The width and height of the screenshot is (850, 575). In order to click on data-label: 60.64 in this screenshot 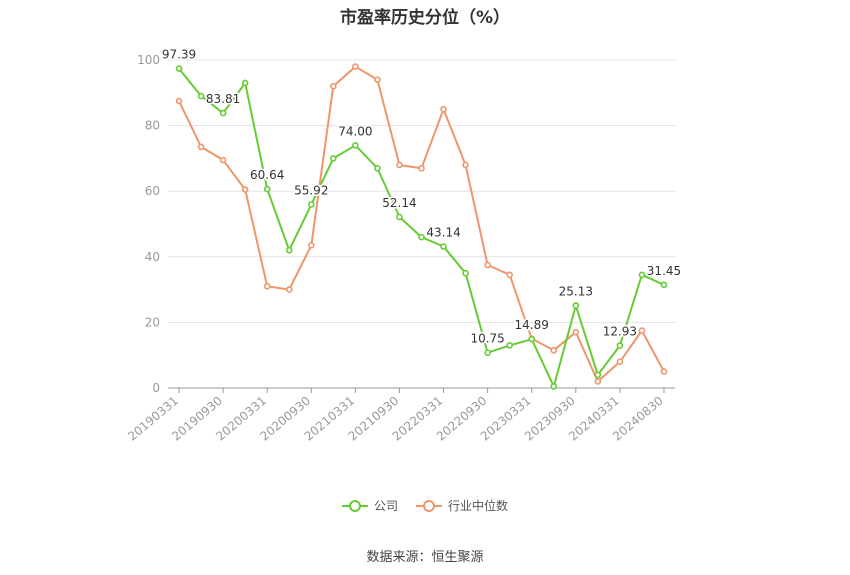, I will do `click(267, 175)`.